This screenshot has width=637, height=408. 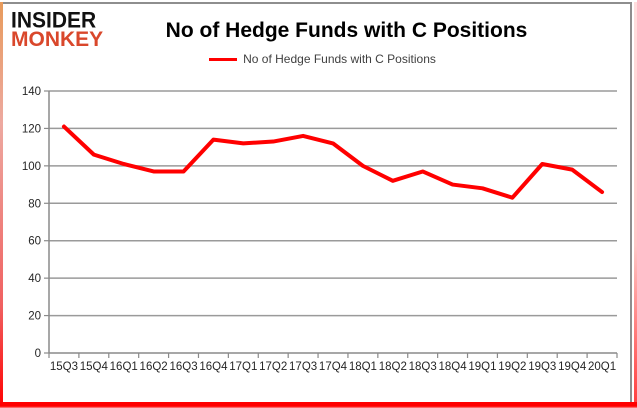 What do you see at coordinates (154, 367) in the screenshot?
I see `x-tick-label: 16Q2` at bounding box center [154, 367].